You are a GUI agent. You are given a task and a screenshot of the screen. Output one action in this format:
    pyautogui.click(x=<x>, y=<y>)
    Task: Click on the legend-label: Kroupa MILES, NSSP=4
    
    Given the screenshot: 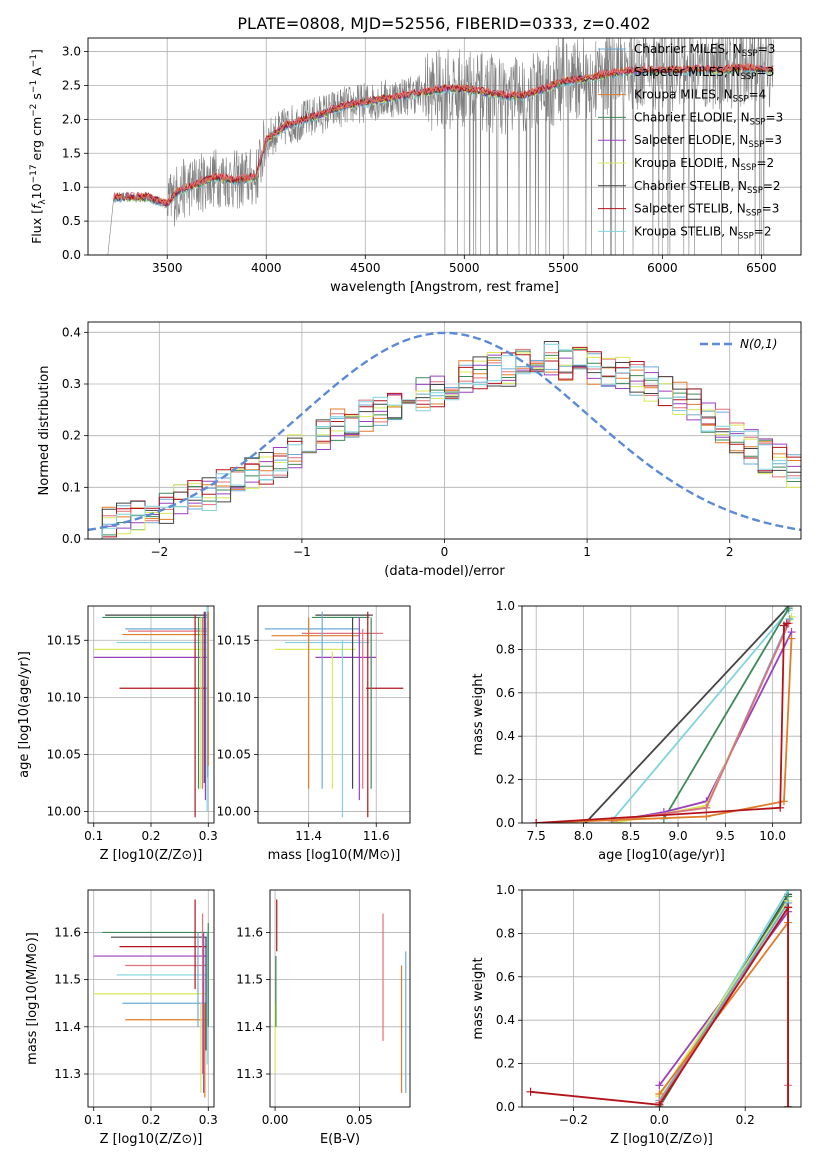 What is the action you would take?
    pyautogui.click(x=700, y=96)
    